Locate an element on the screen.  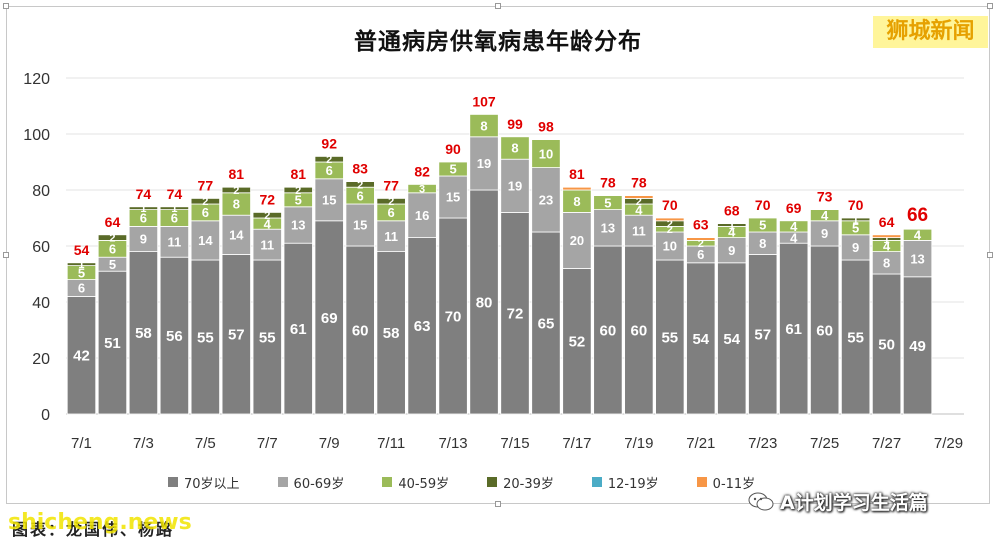
total-label: 69 is located at coordinates (794, 208).